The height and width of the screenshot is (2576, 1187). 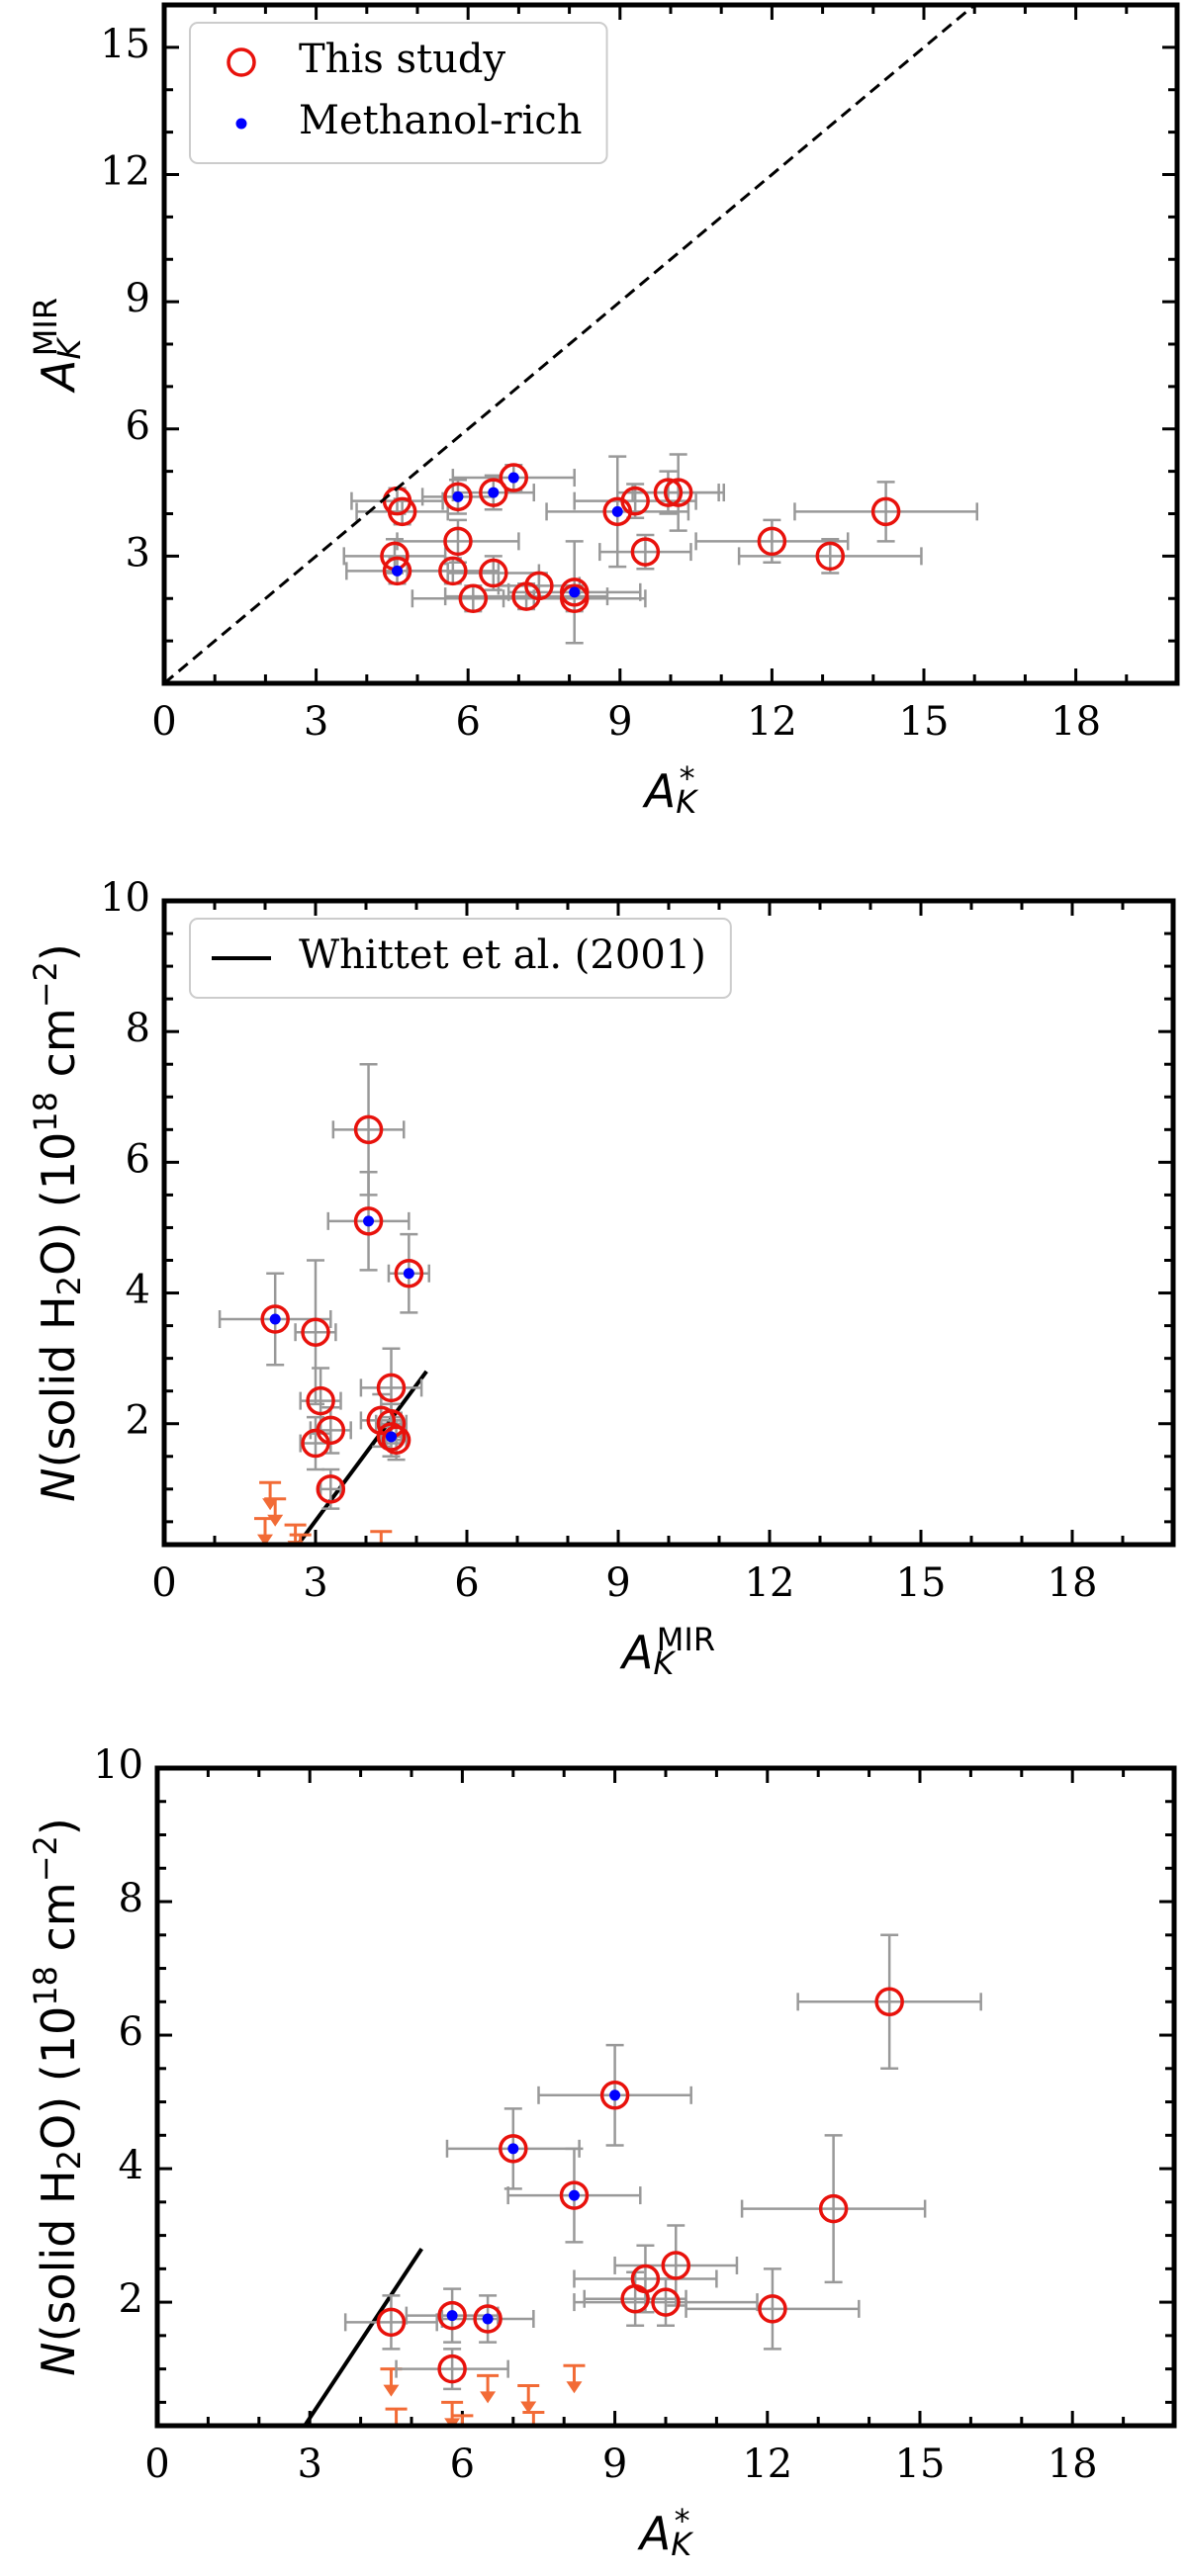 What do you see at coordinates (138, 298) in the screenshot?
I see `y-tick-label: 9` at bounding box center [138, 298].